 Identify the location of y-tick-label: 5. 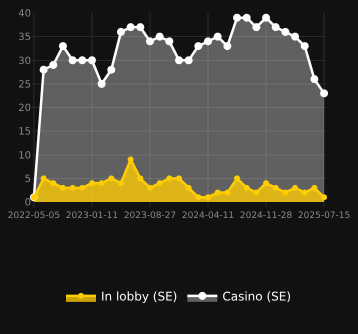
(27, 179).